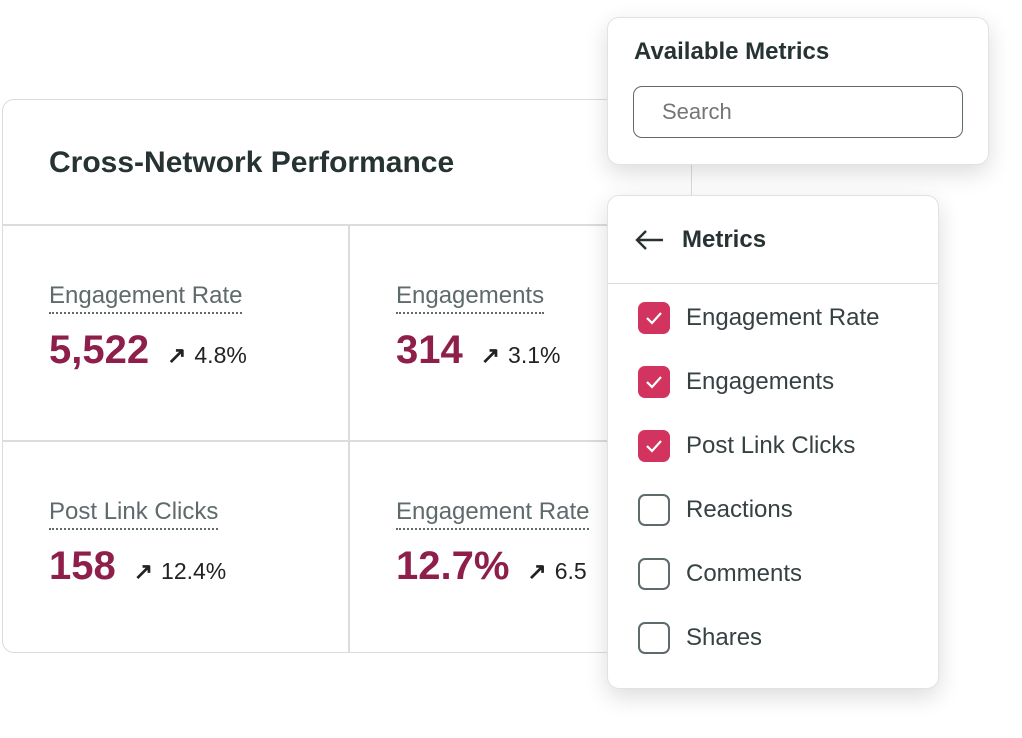  Describe the element at coordinates (760, 381) in the screenshot. I see `metric-option-label: Engagements` at that location.